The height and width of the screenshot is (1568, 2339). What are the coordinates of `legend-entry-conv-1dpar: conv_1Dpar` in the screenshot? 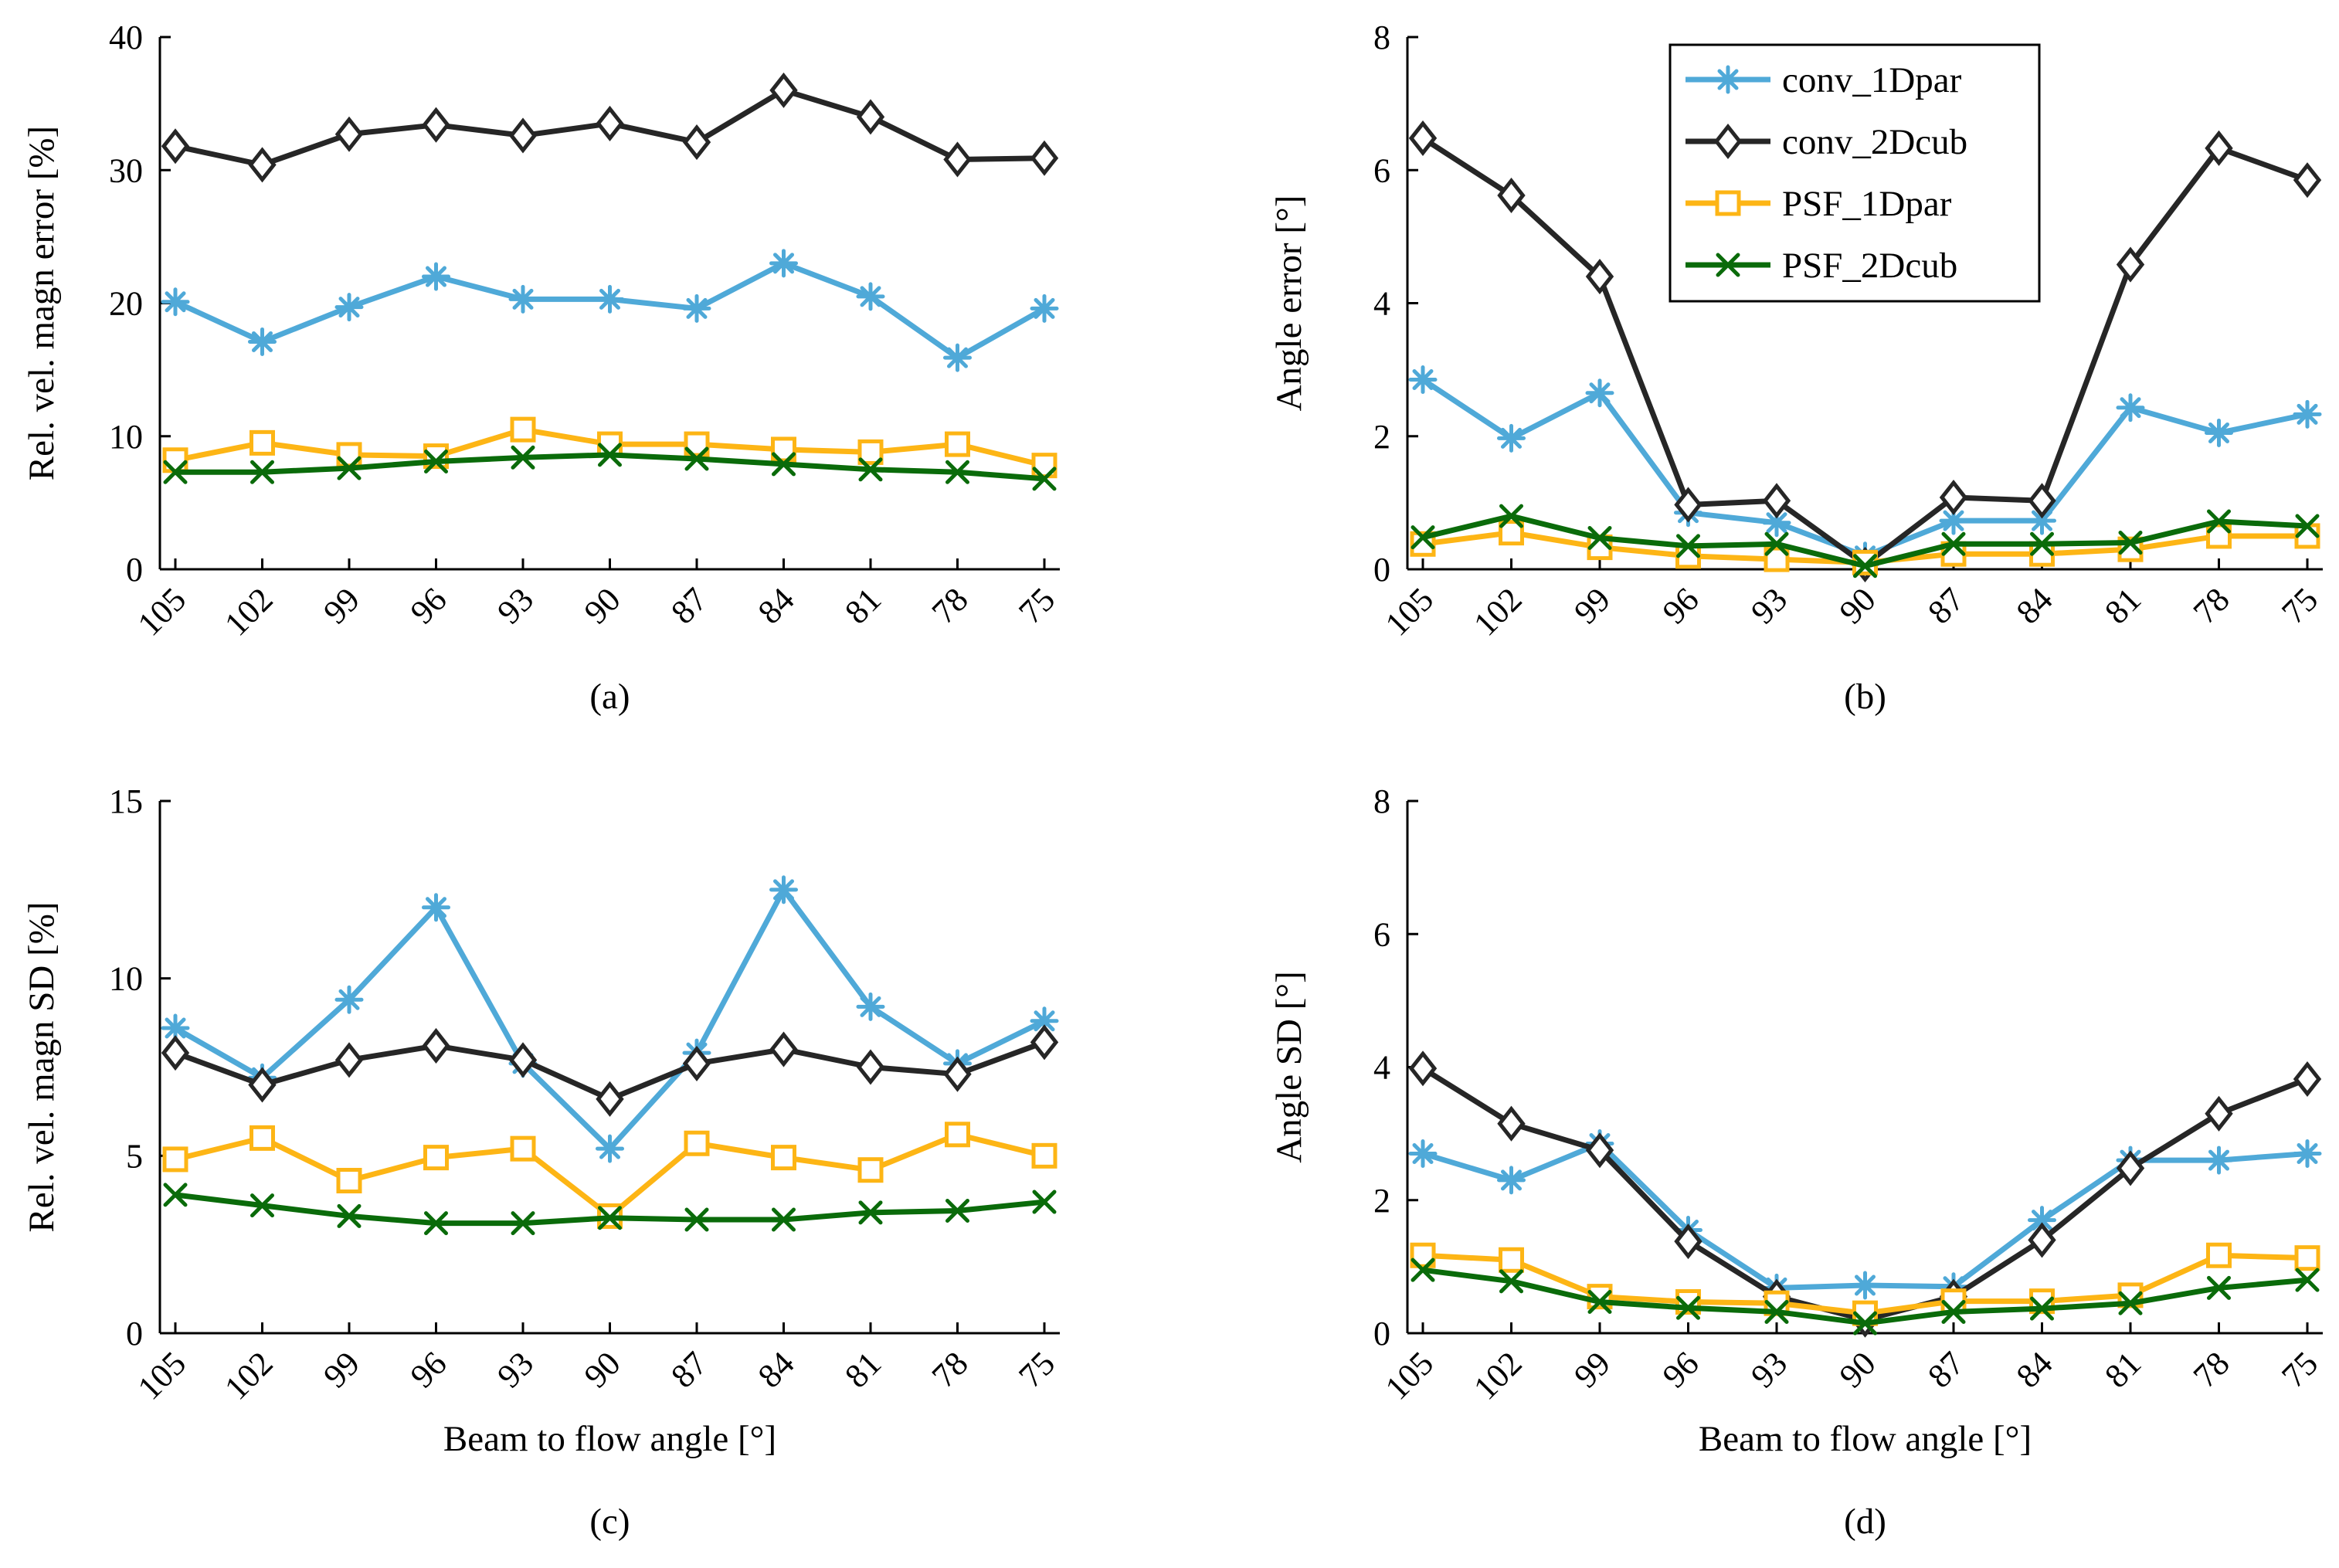 It's located at (1824, 80).